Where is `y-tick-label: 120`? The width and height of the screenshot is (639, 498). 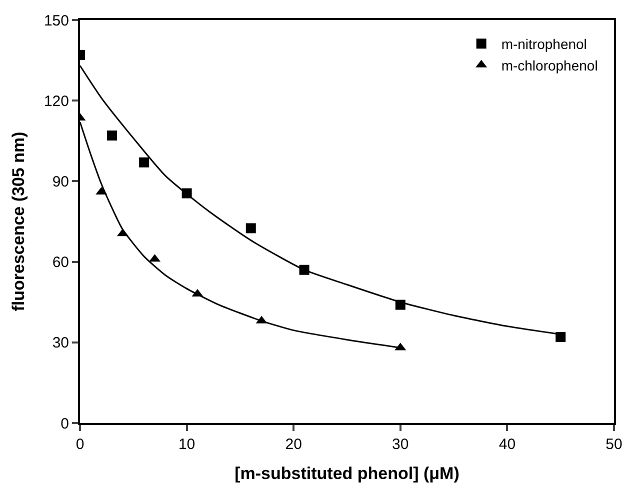
y-tick-label: 120 is located at coordinates (56, 101).